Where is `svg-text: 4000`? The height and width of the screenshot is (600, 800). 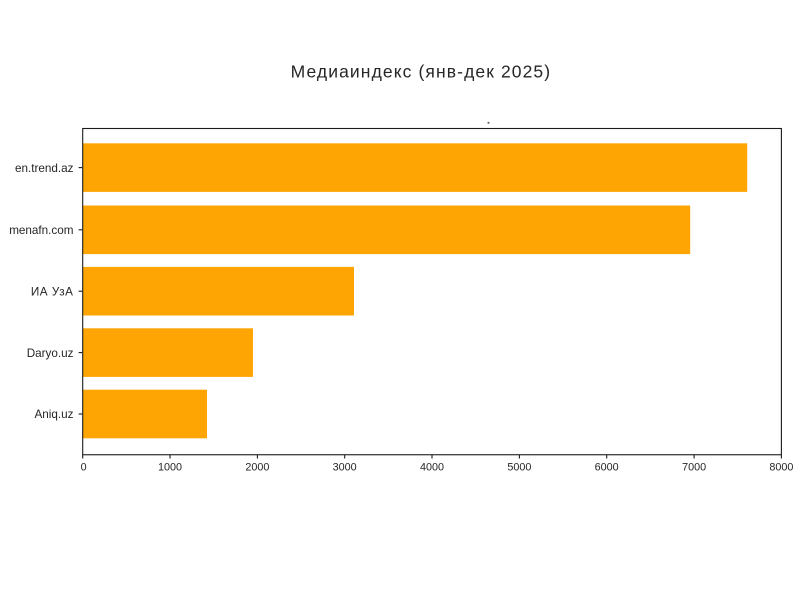 svg-text: 4000 is located at coordinates (432, 468).